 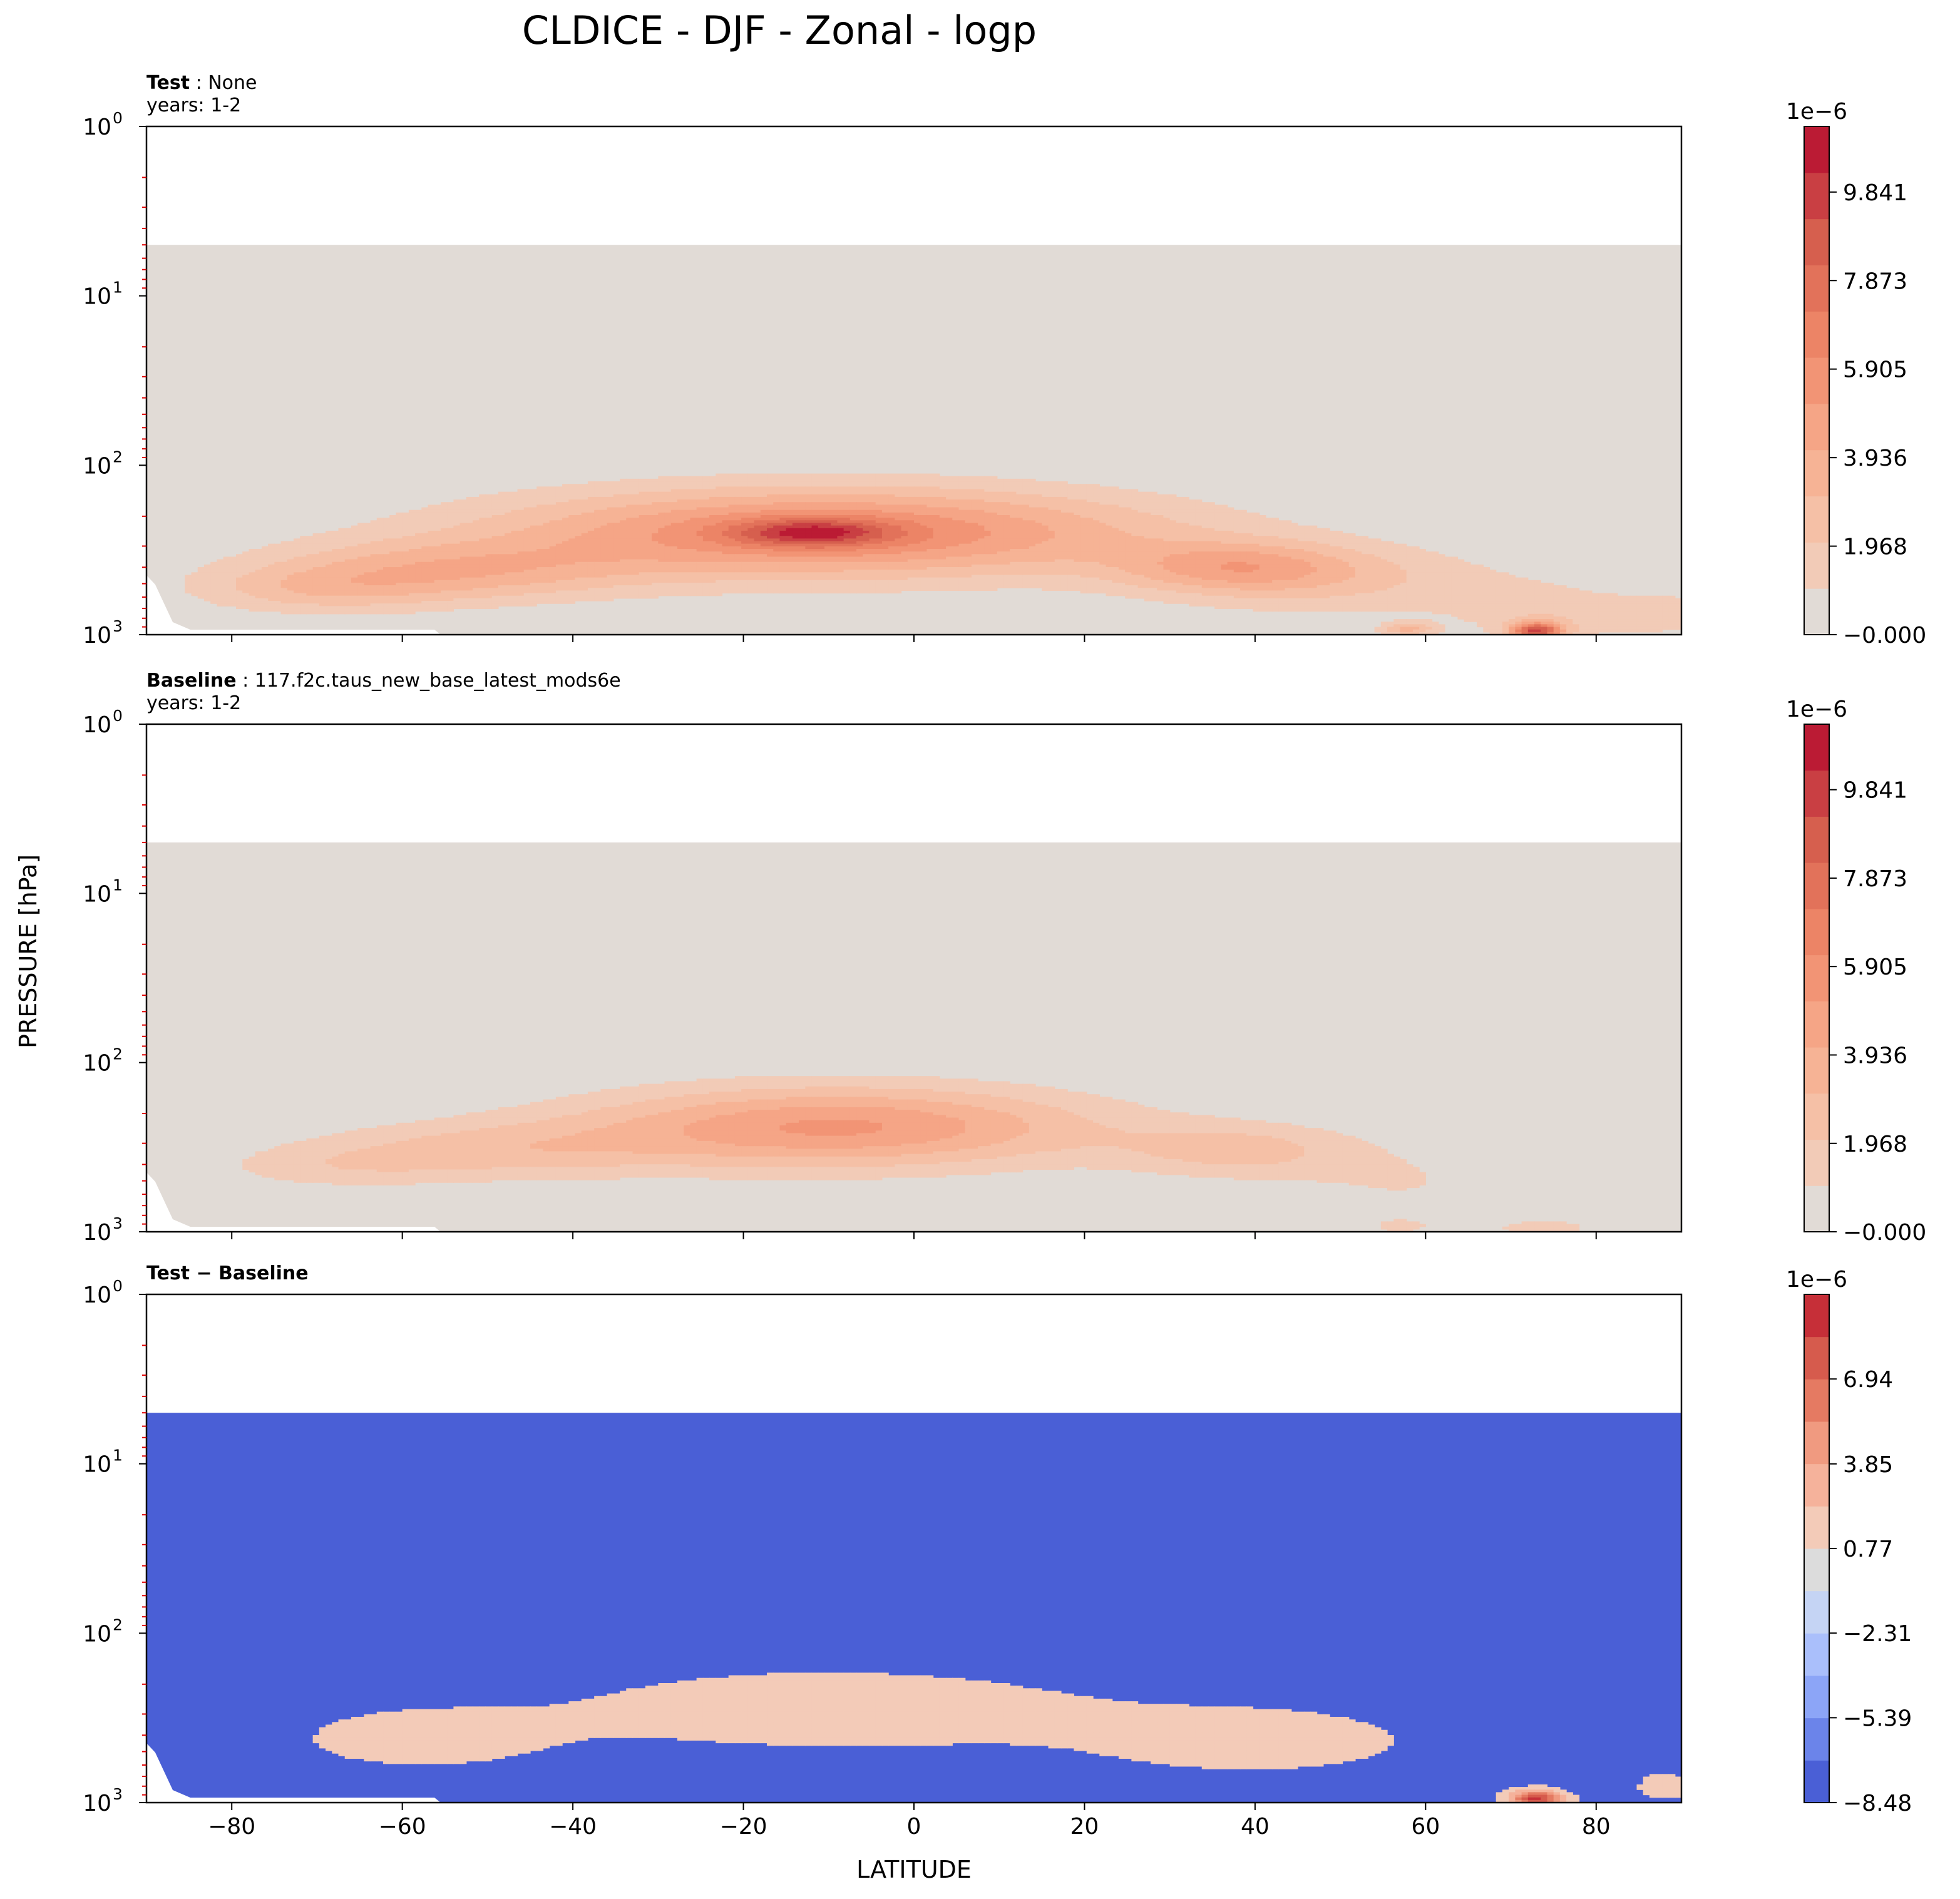 What do you see at coordinates (1877, 1634) in the screenshot?
I see `colorbar-tick-label: −2.31` at bounding box center [1877, 1634].